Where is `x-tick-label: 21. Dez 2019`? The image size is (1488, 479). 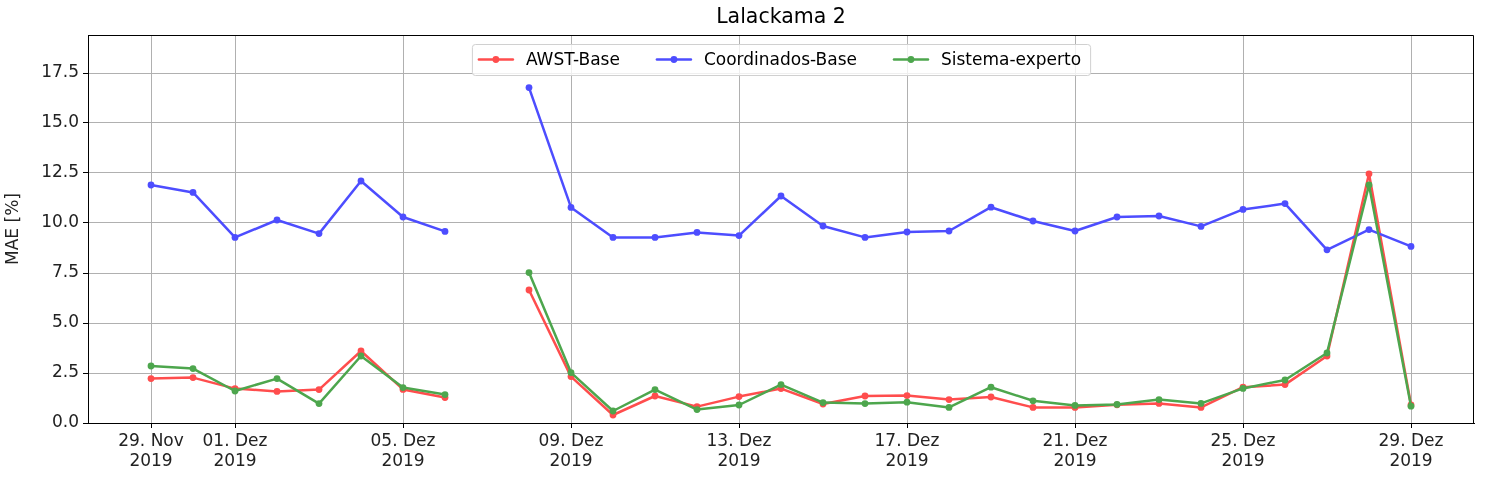
x-tick-label: 21. Dez 2019 is located at coordinates (1075, 450).